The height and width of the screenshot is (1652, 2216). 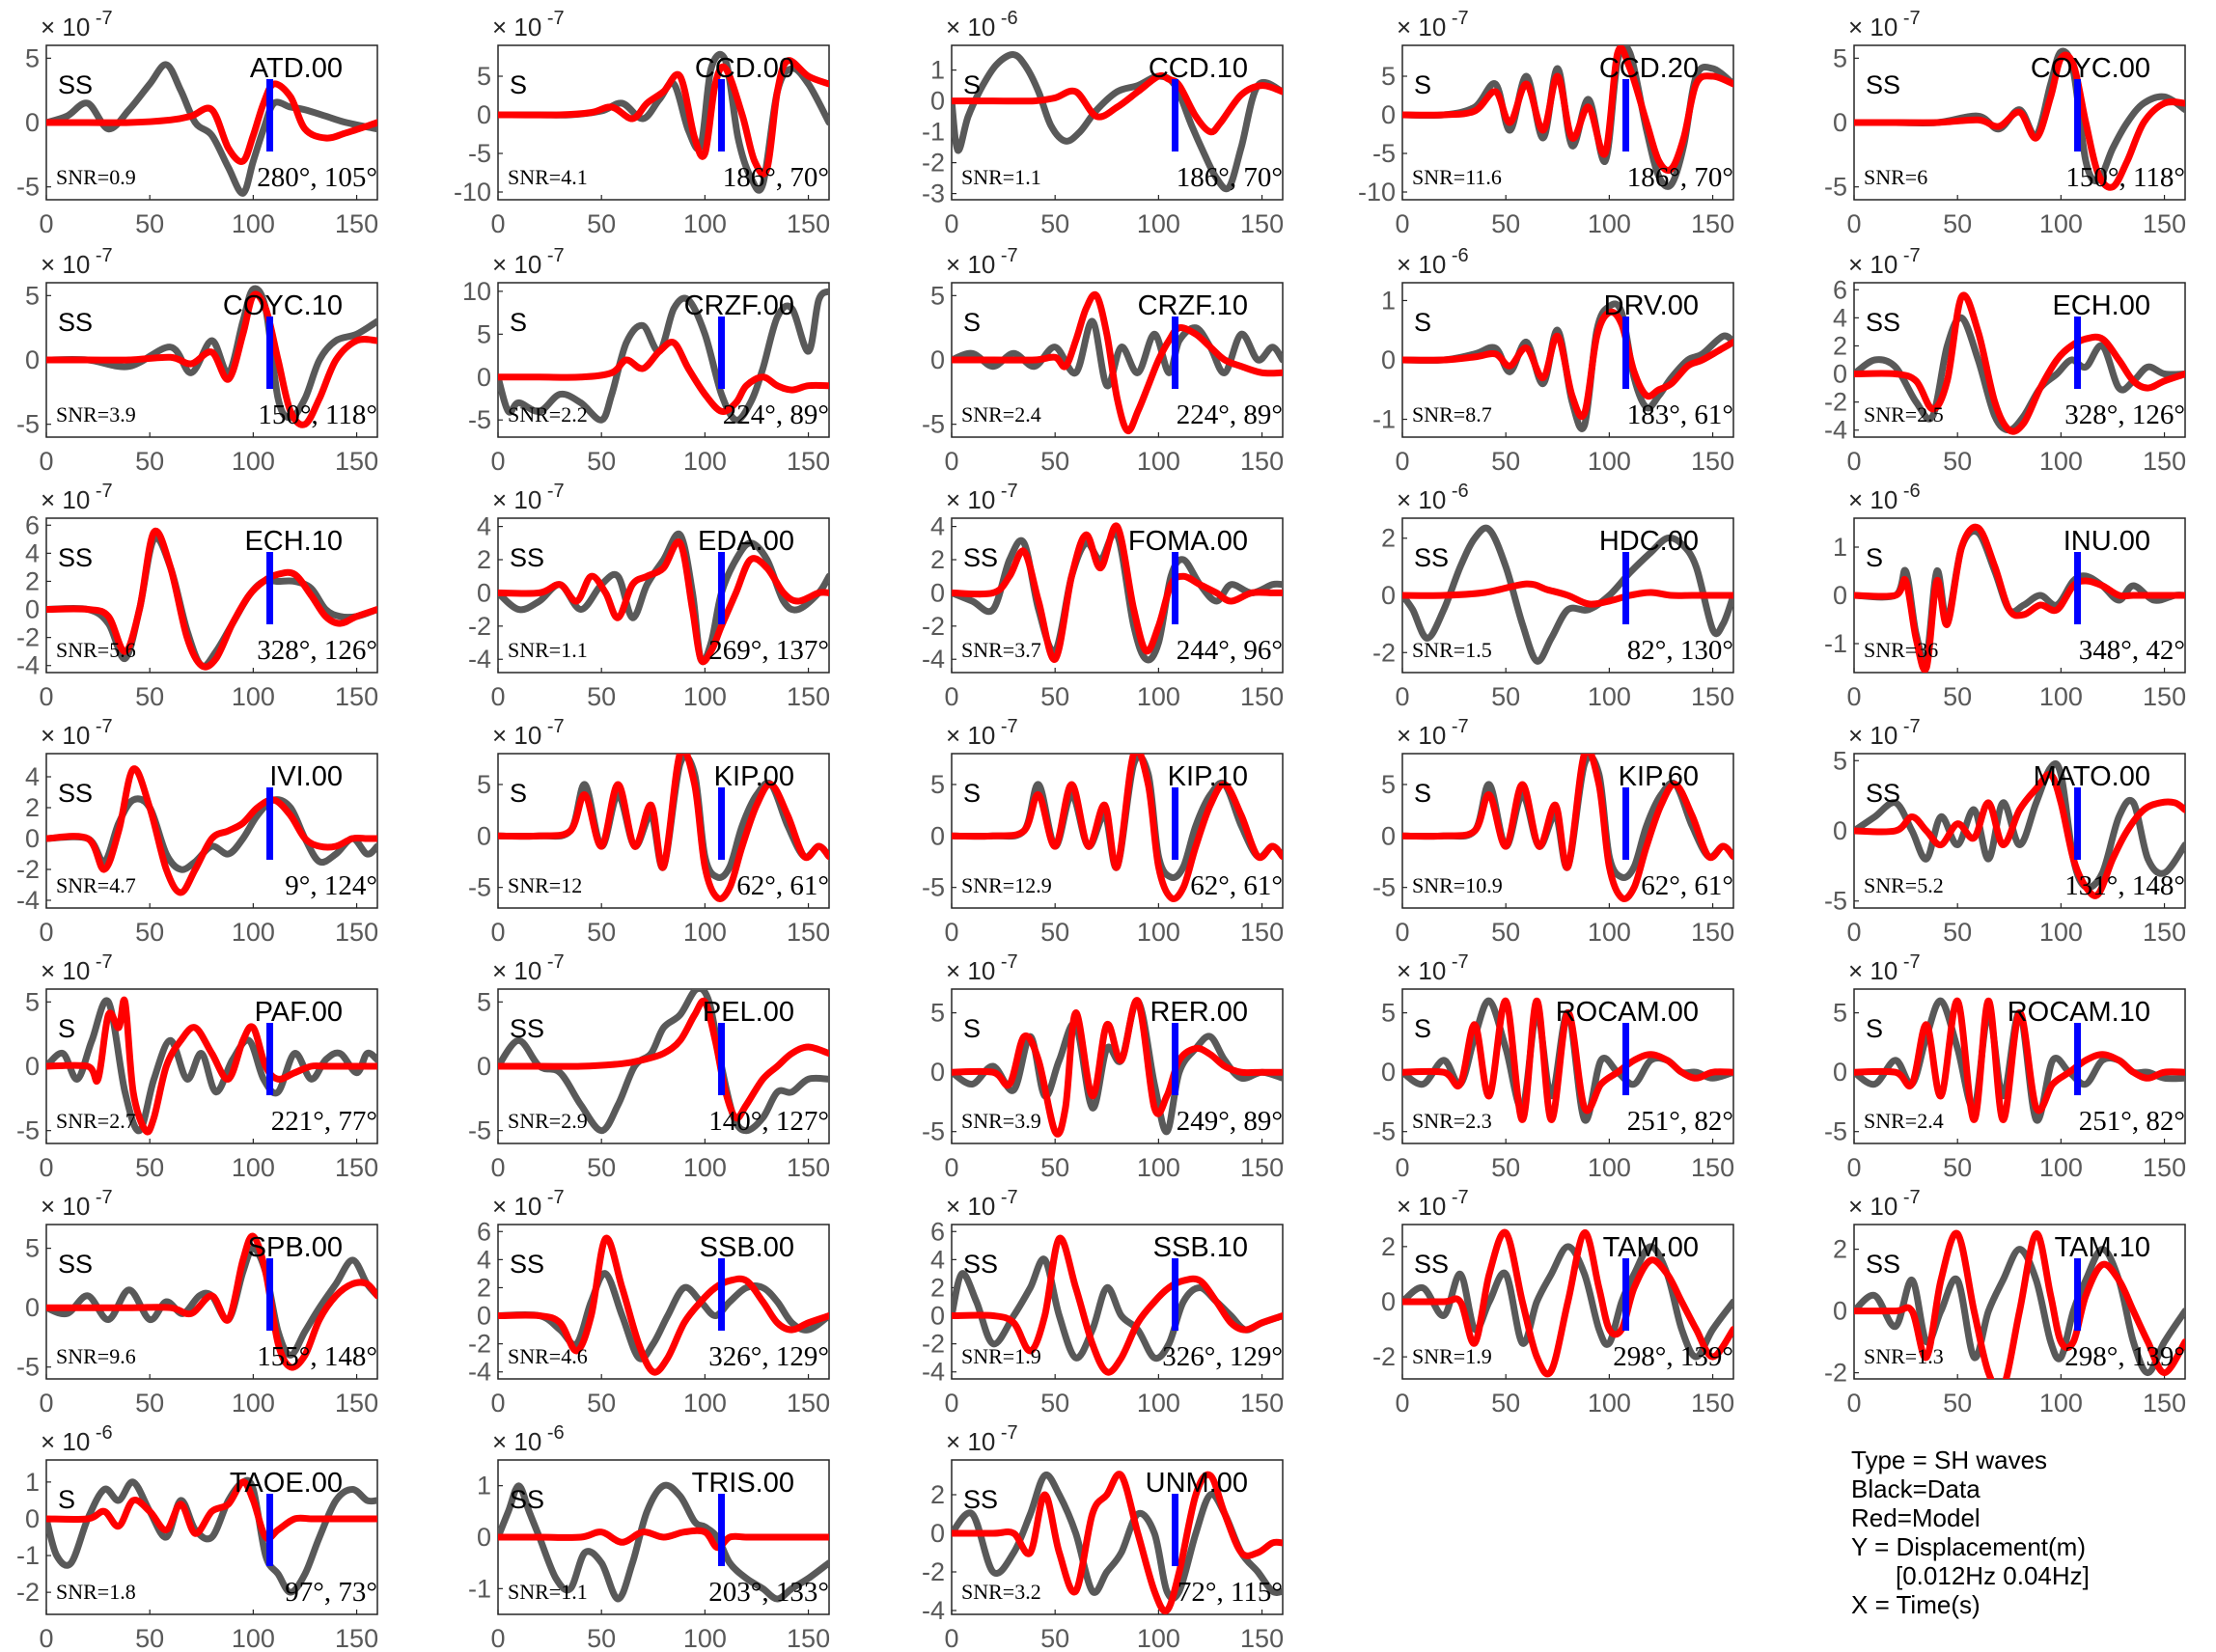 What do you see at coordinates (2124, 1356) in the screenshot?
I see `azimuth-angles-label: 298°, 139°` at bounding box center [2124, 1356].